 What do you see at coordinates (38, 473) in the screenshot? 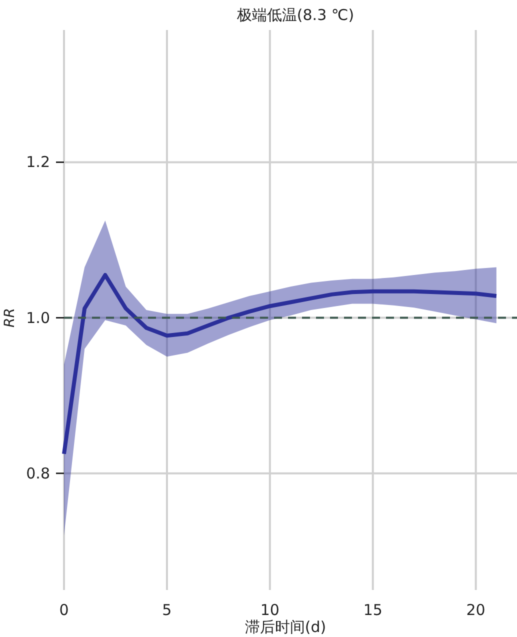
I see `y-tick-label: 0.8` at bounding box center [38, 473].